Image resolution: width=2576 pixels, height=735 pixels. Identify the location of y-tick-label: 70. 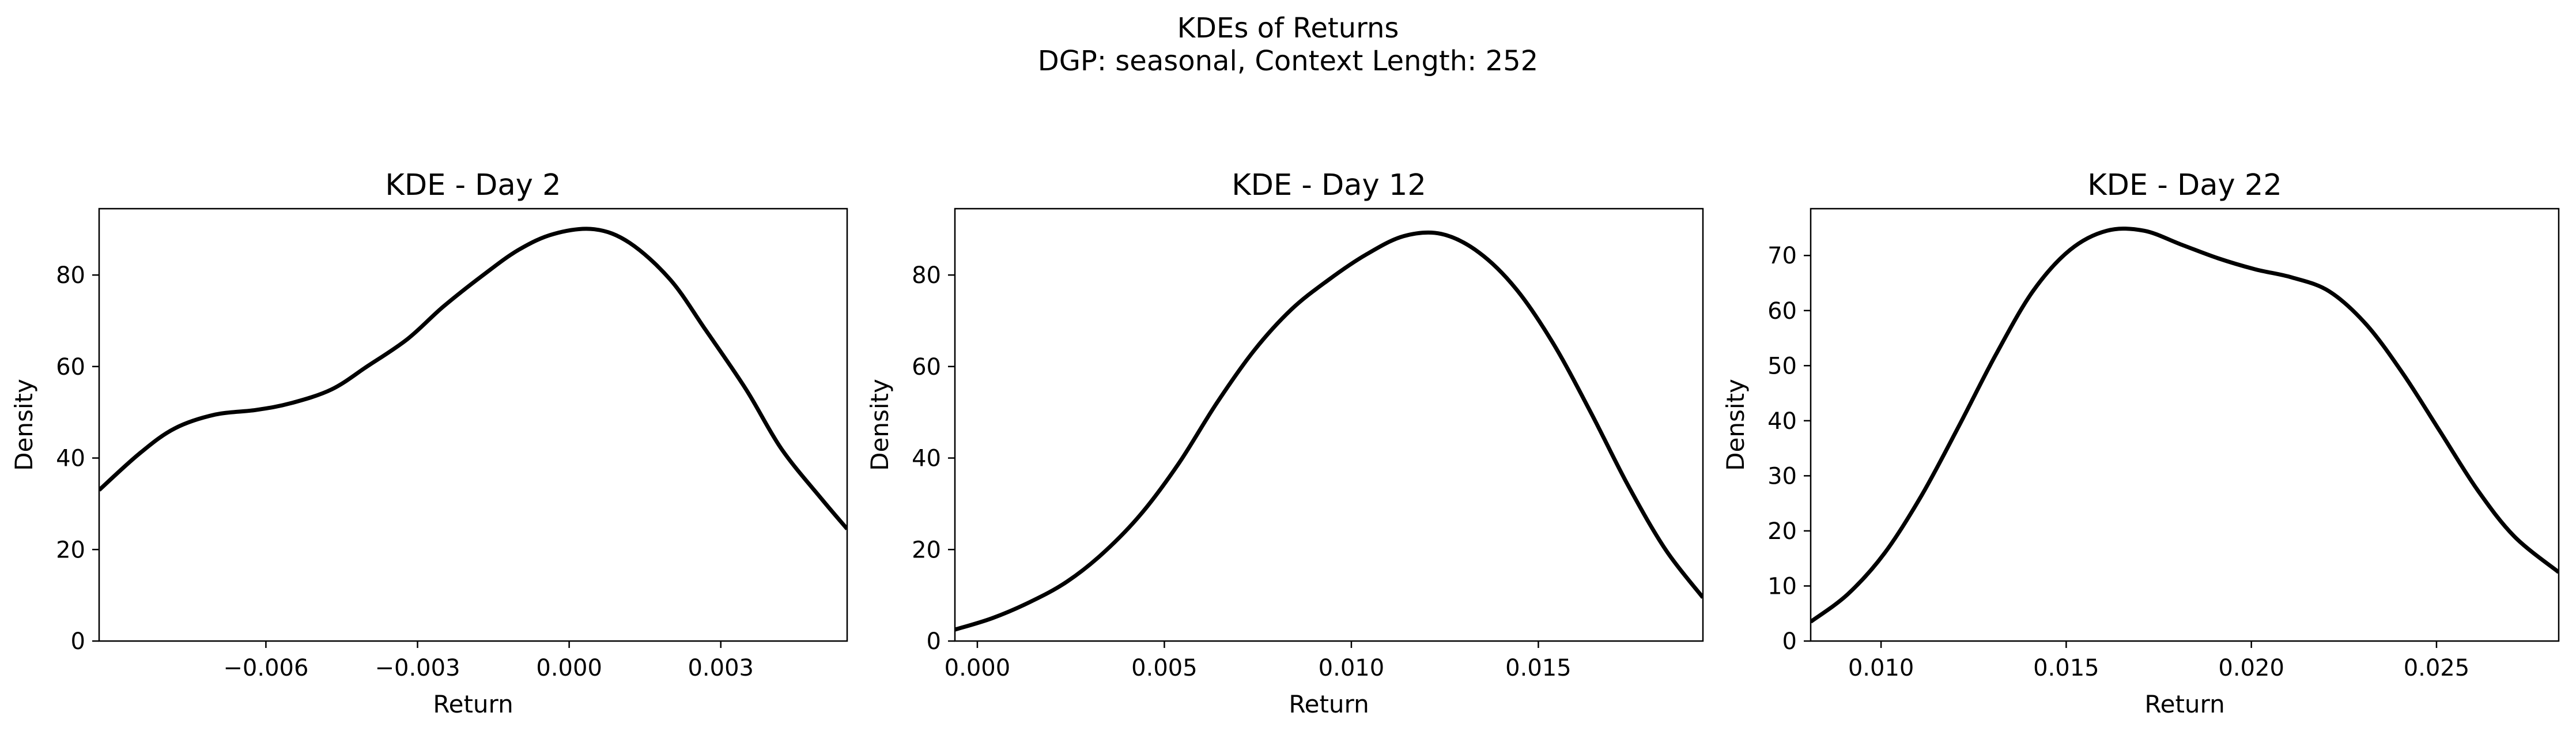
(1782, 256).